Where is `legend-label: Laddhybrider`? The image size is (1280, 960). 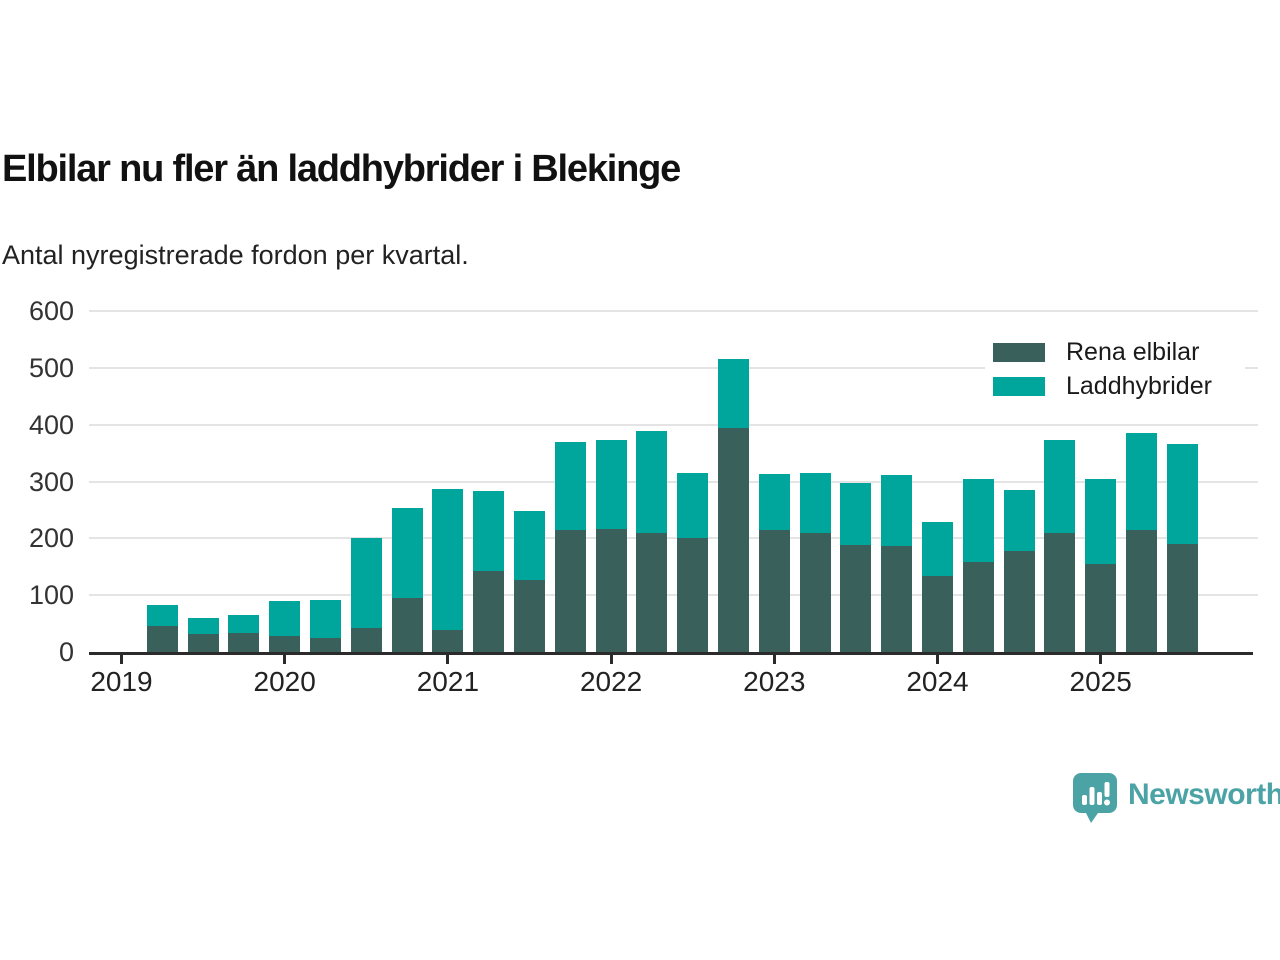
legend-label: Laddhybrider is located at coordinates (1139, 385).